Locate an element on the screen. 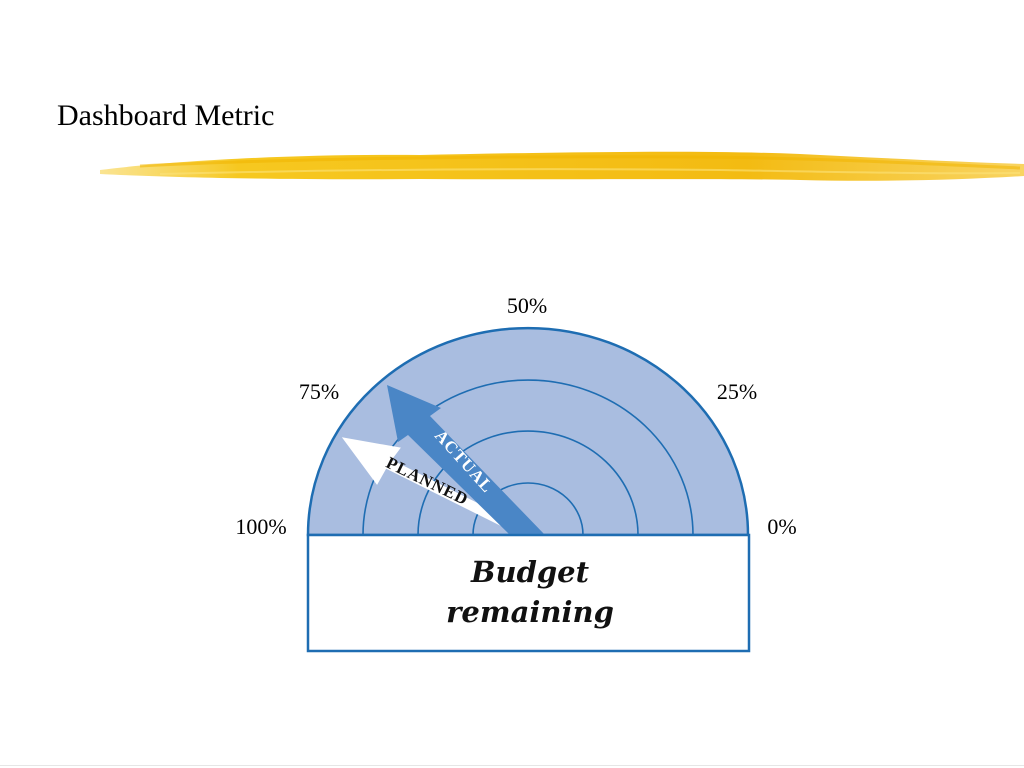 This screenshot has height=768, width=1024. bottom-divider is located at coordinates (512, 765).